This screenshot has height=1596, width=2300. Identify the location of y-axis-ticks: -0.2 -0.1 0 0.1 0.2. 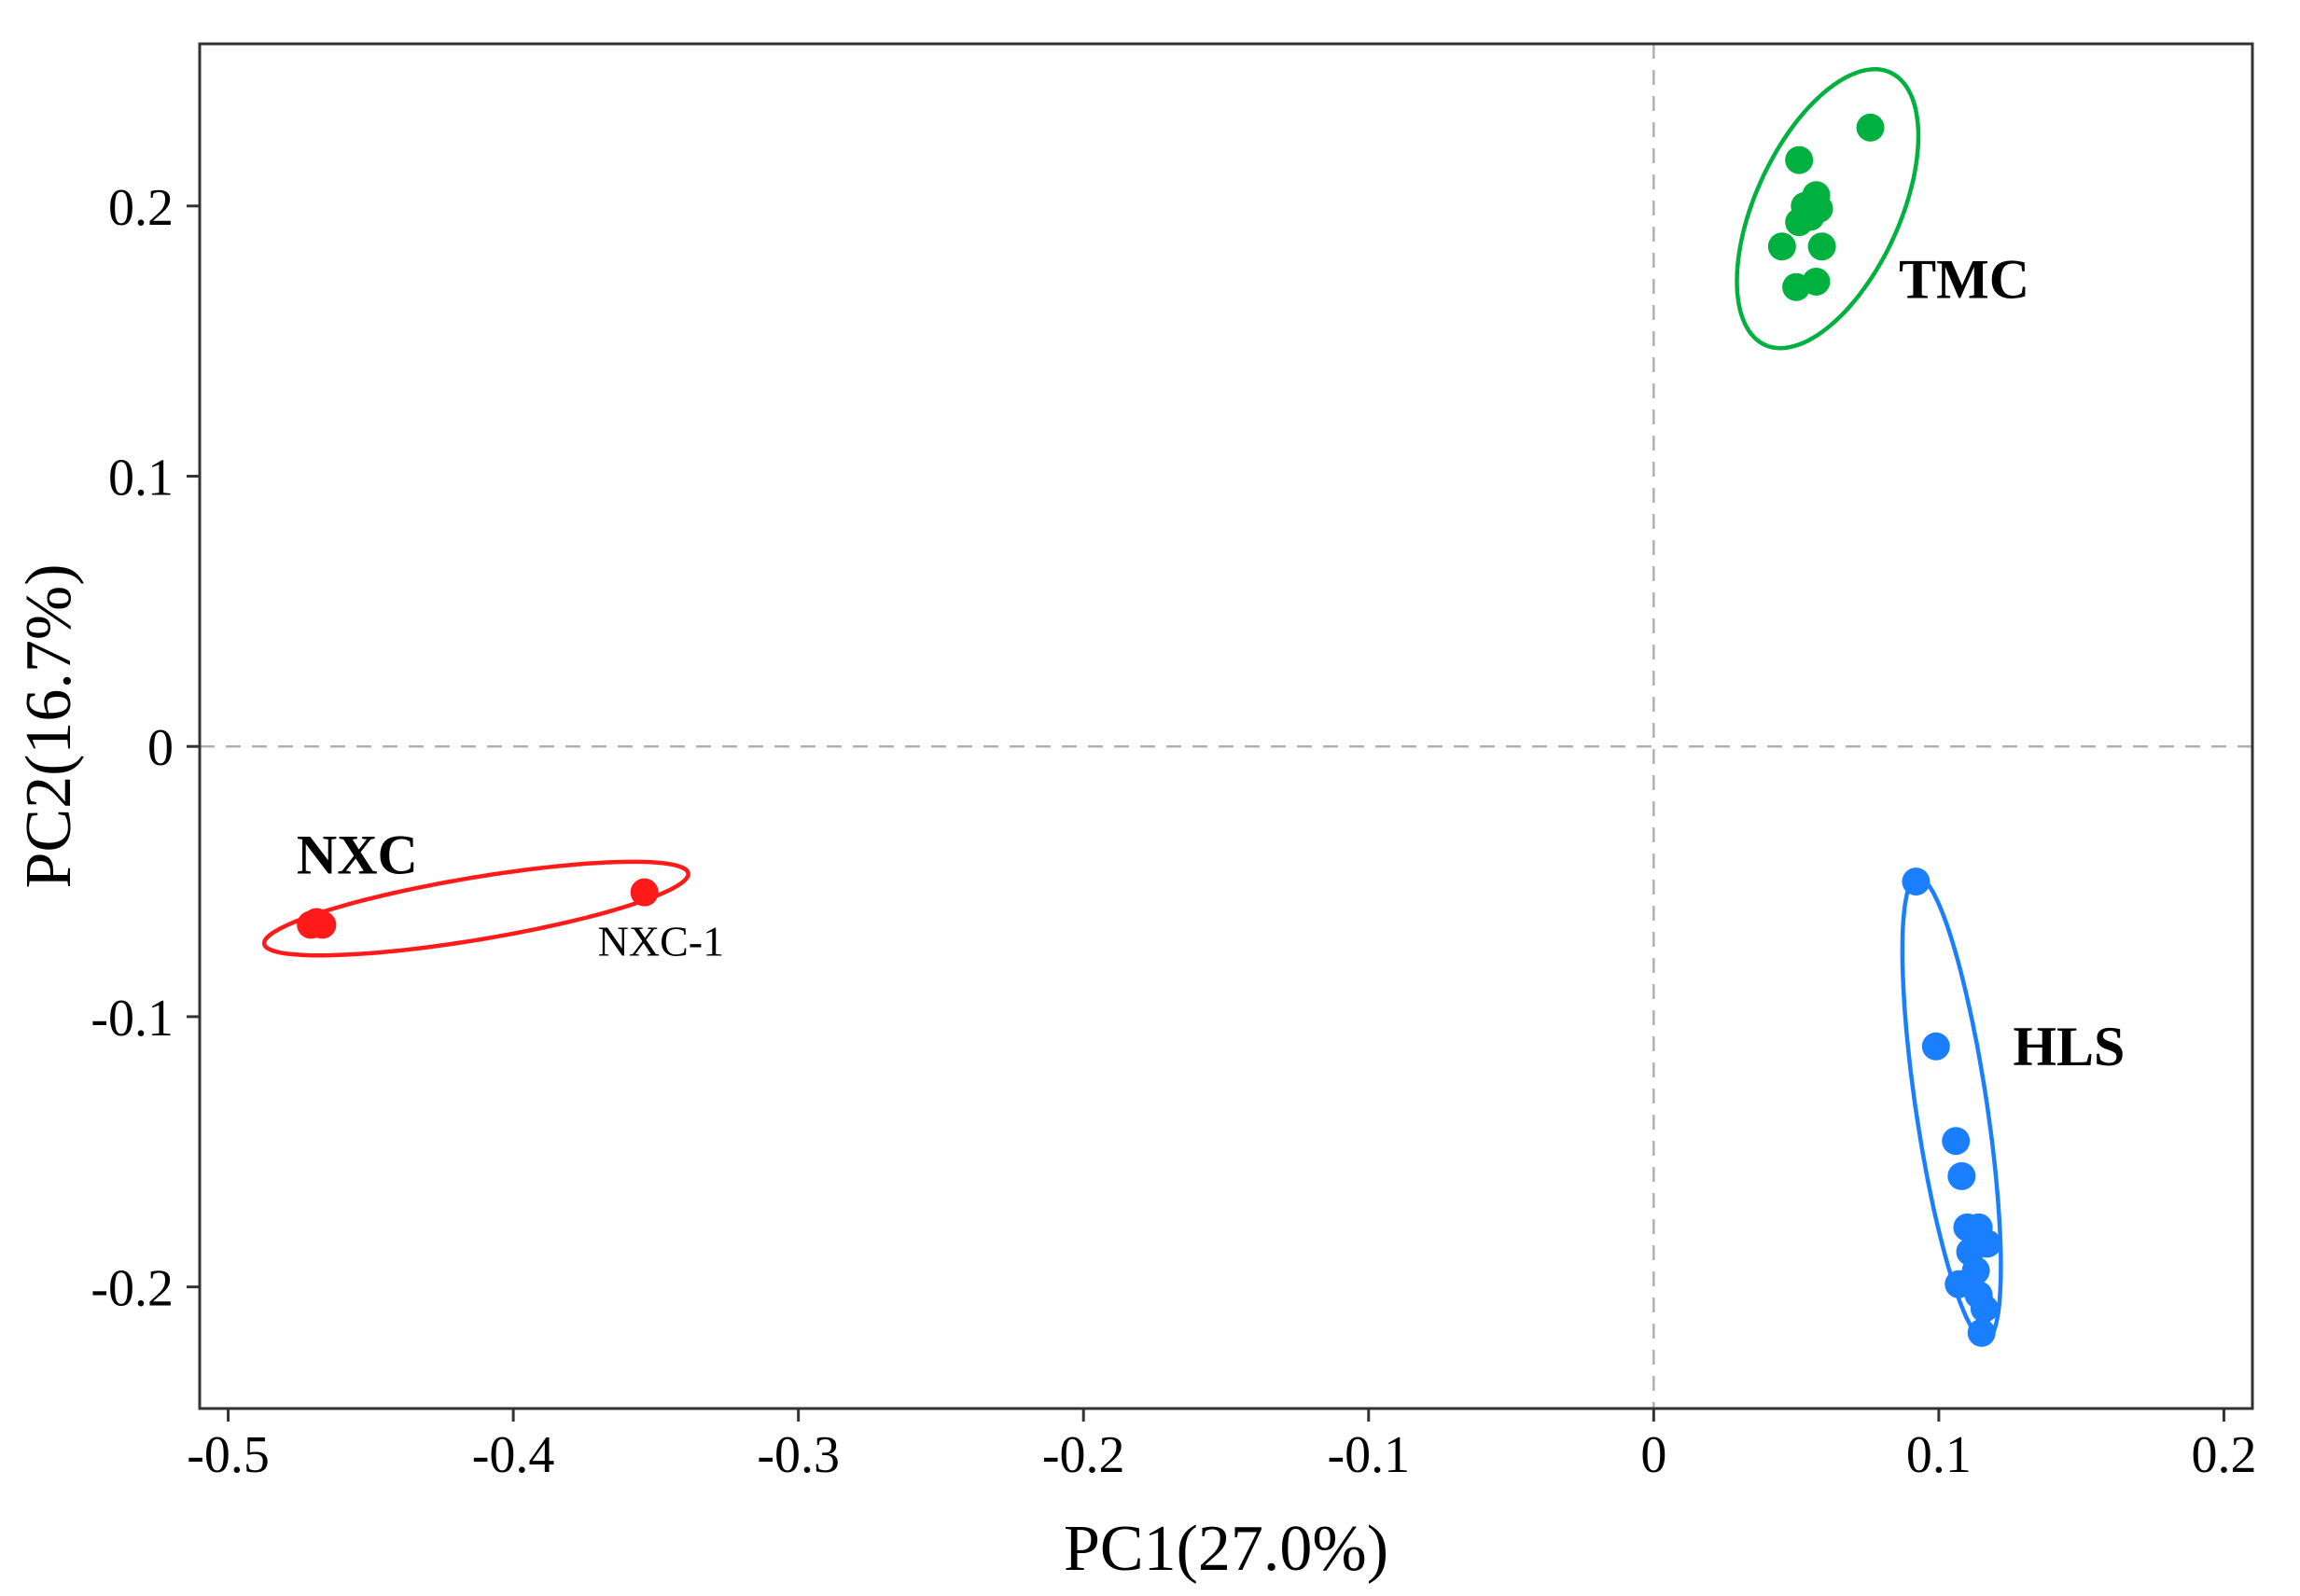
(145, 748).